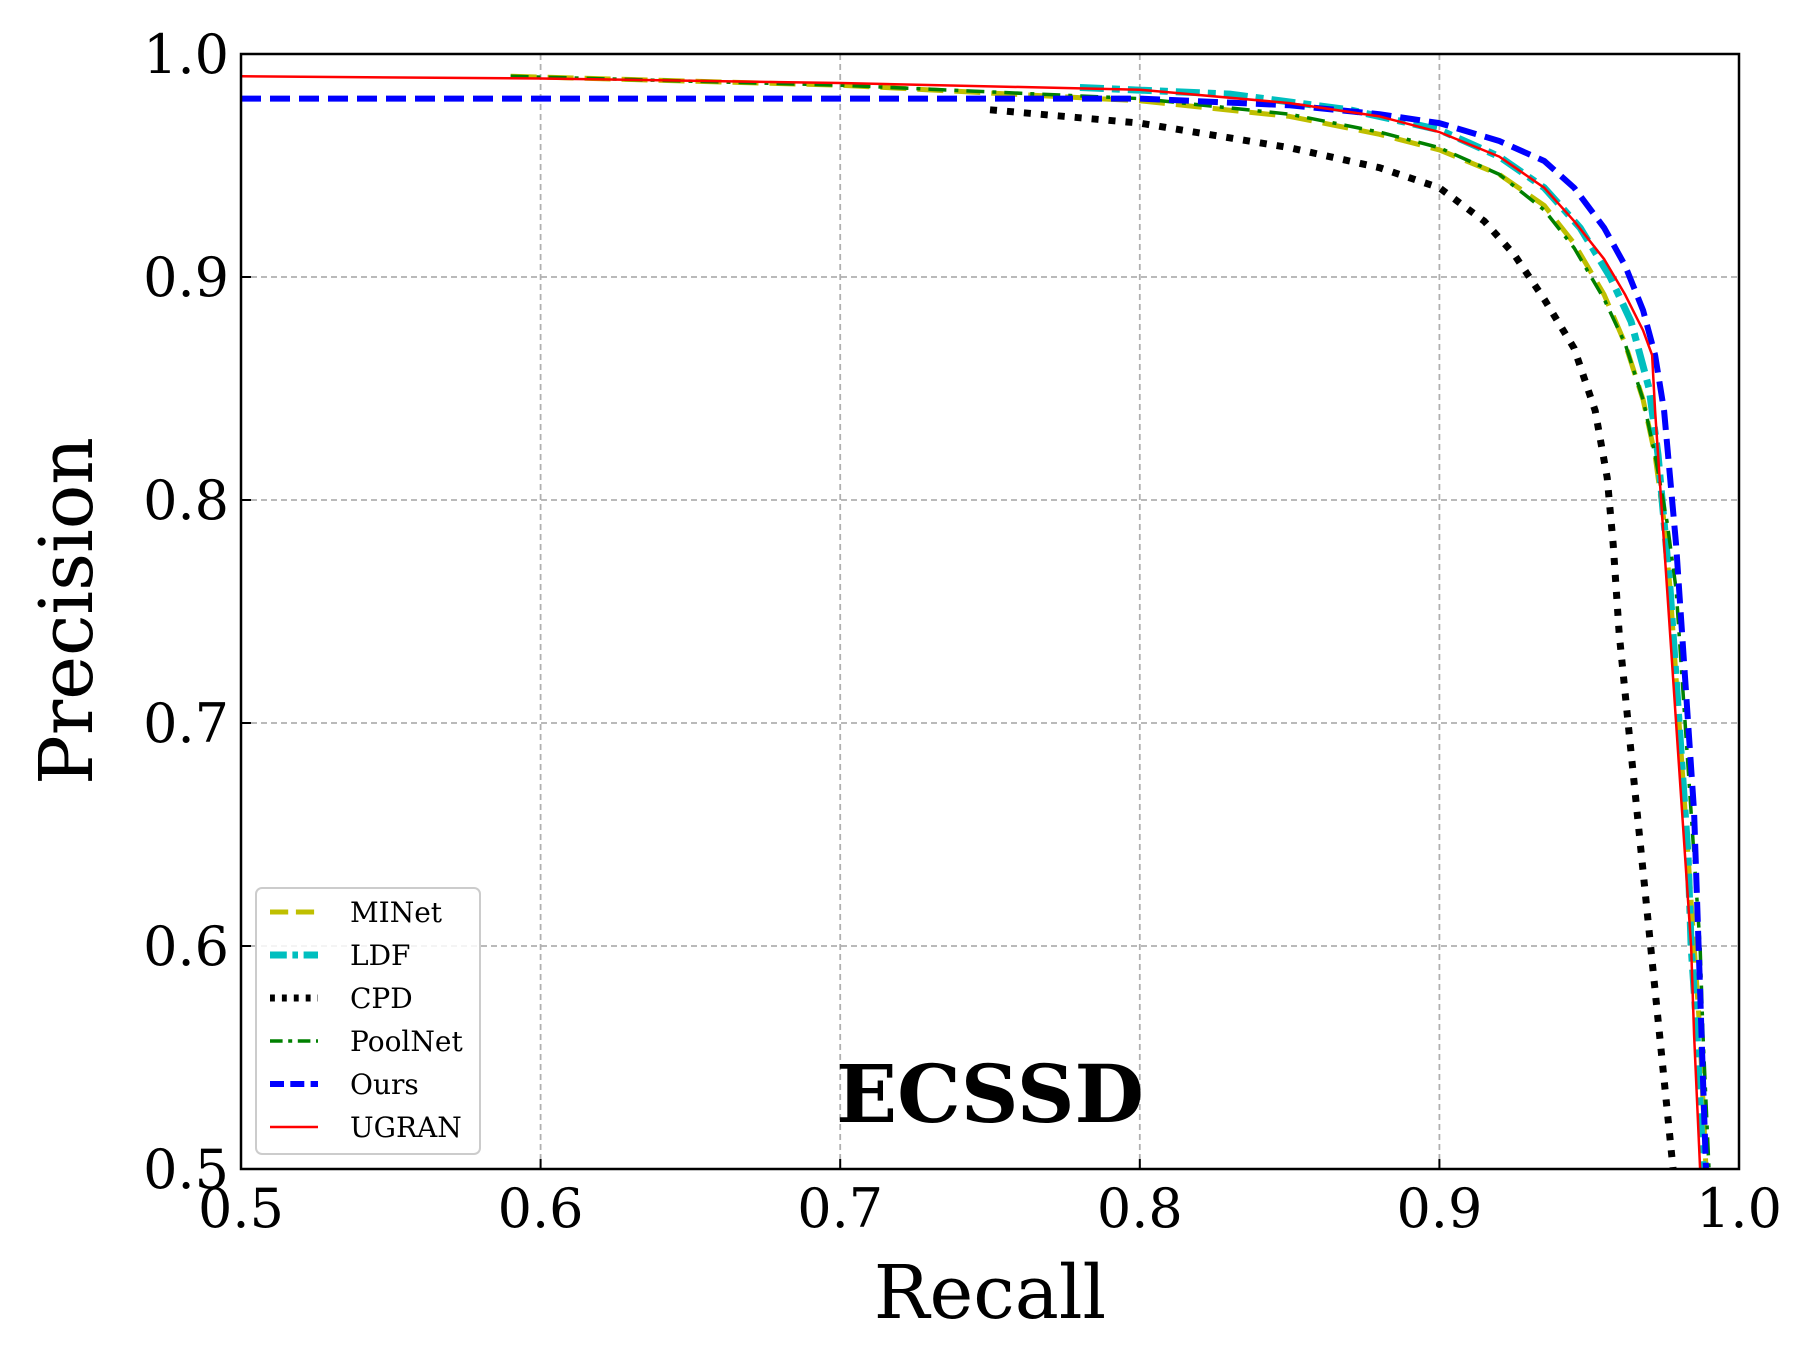  What do you see at coordinates (406, 1127) in the screenshot?
I see `legend-label-ugran: UGRAN` at bounding box center [406, 1127].